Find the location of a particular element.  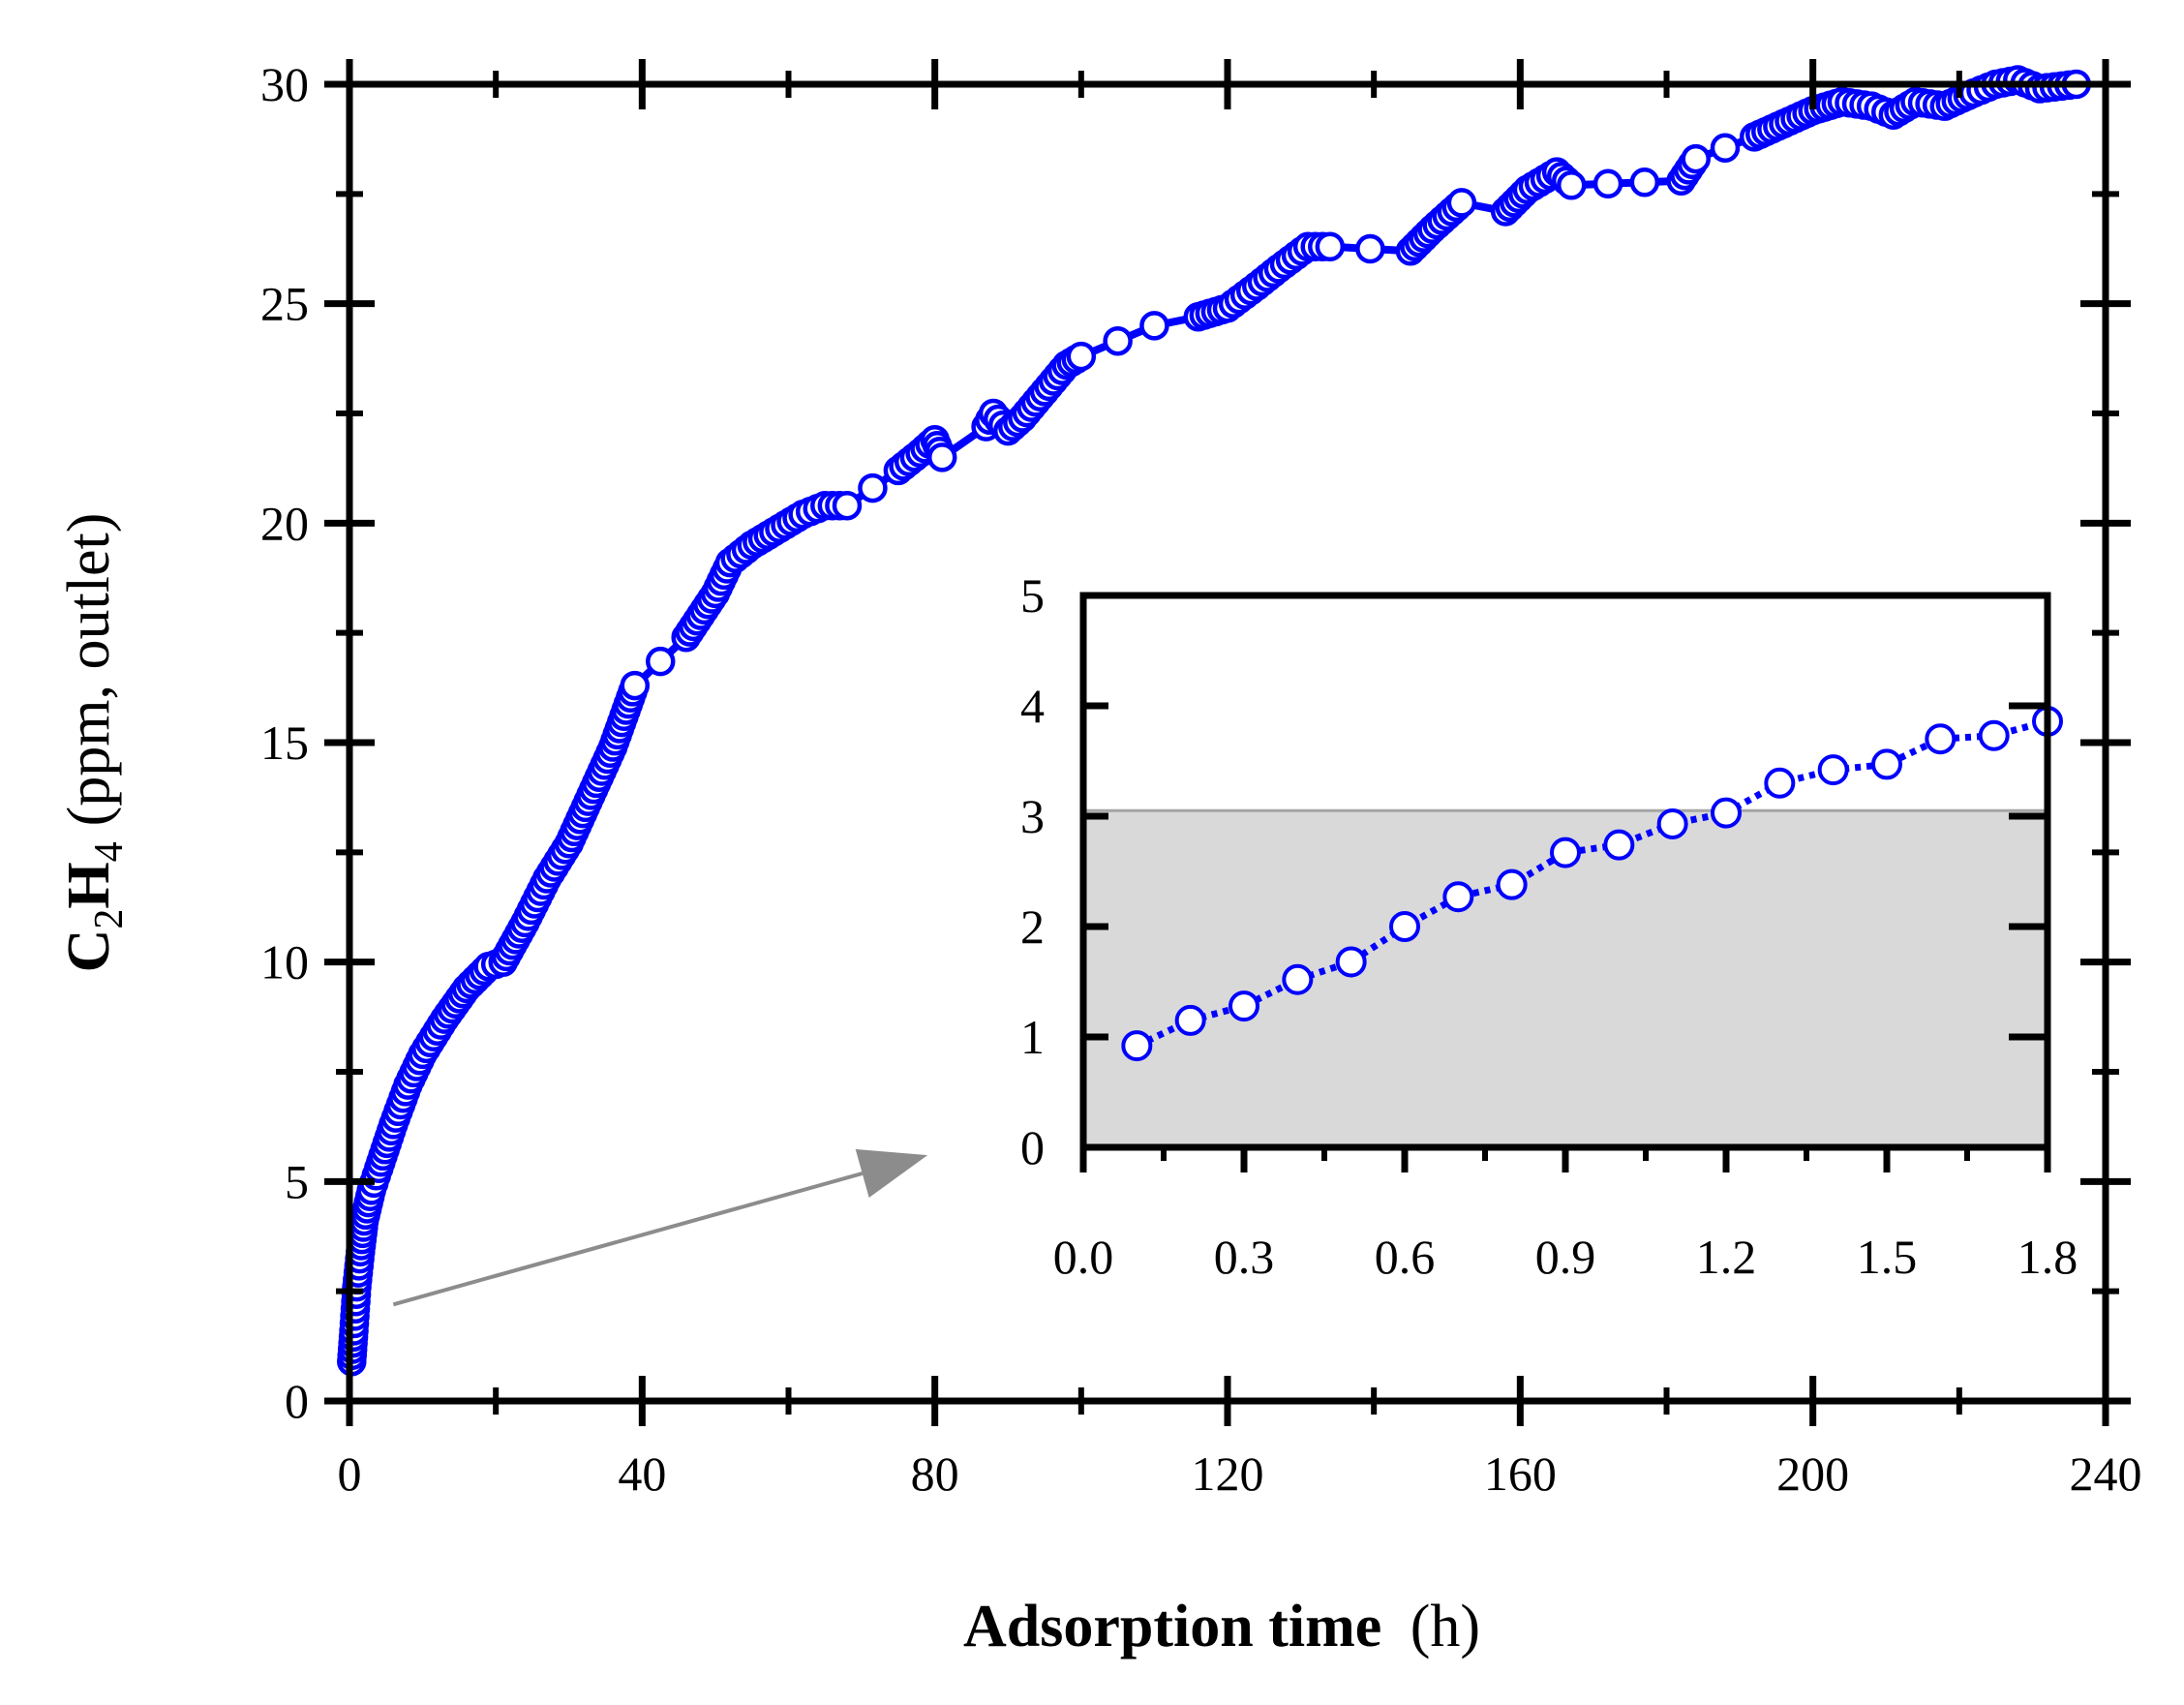

y-axis-title-rest: (ppm, outlet) is located at coordinates (89, 670).